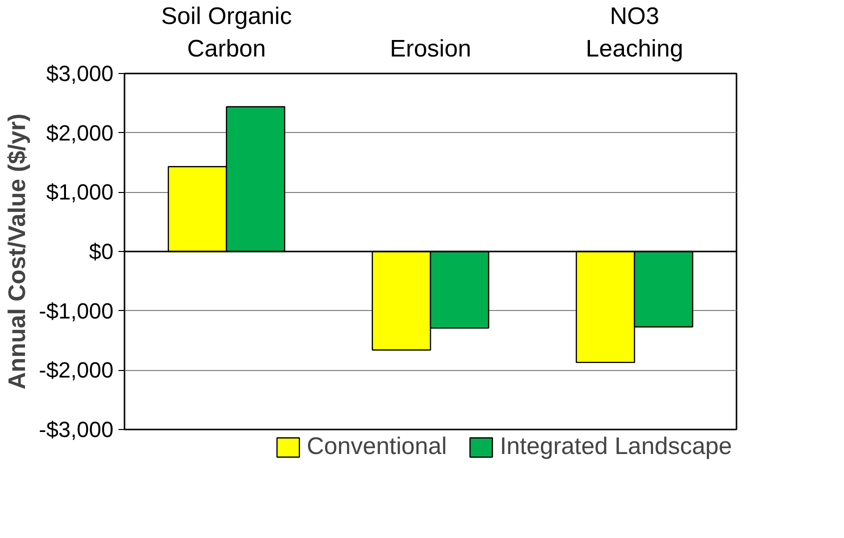 This screenshot has width=844, height=538. Describe the element at coordinates (101, 251) in the screenshot. I see `y-tick-label: $0` at that location.